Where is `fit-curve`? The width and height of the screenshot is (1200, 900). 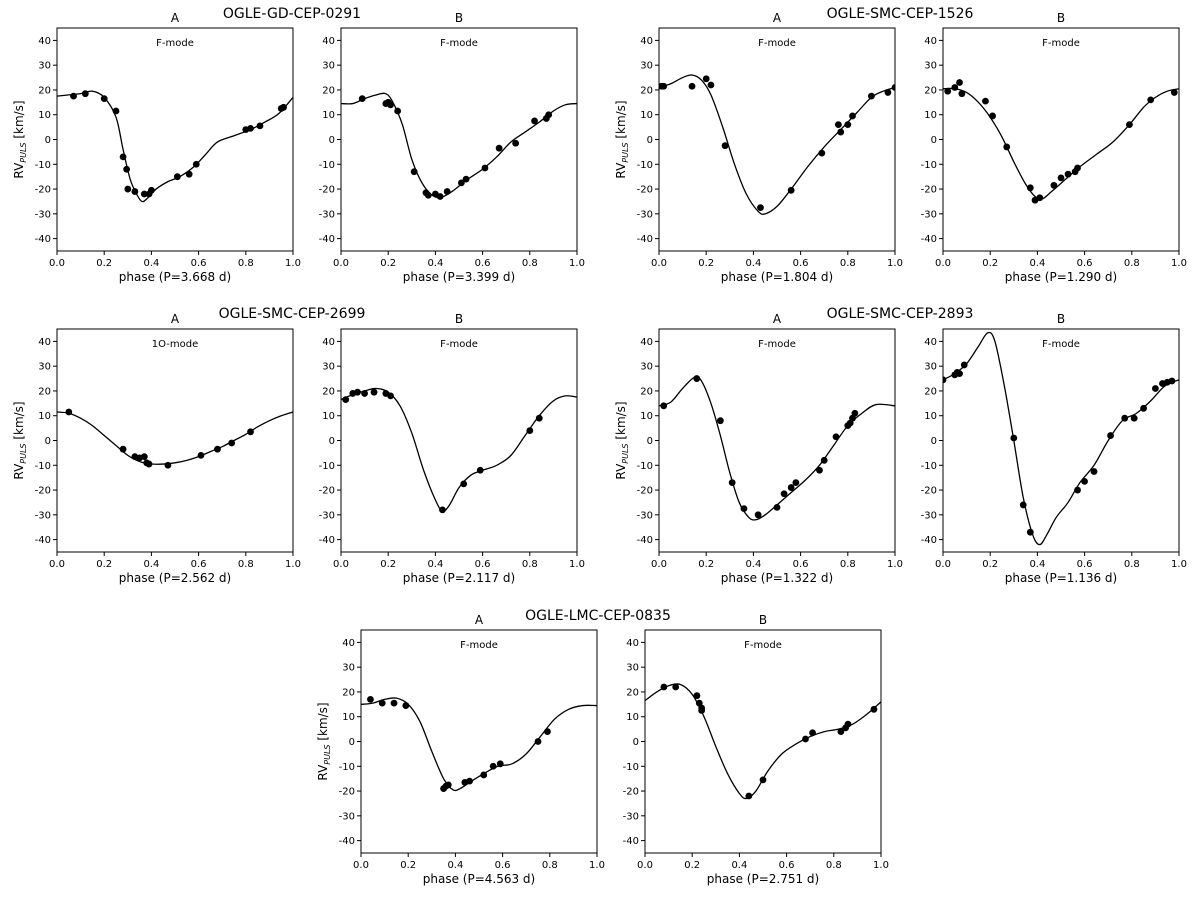
fit-curve is located at coordinates (459, 449).